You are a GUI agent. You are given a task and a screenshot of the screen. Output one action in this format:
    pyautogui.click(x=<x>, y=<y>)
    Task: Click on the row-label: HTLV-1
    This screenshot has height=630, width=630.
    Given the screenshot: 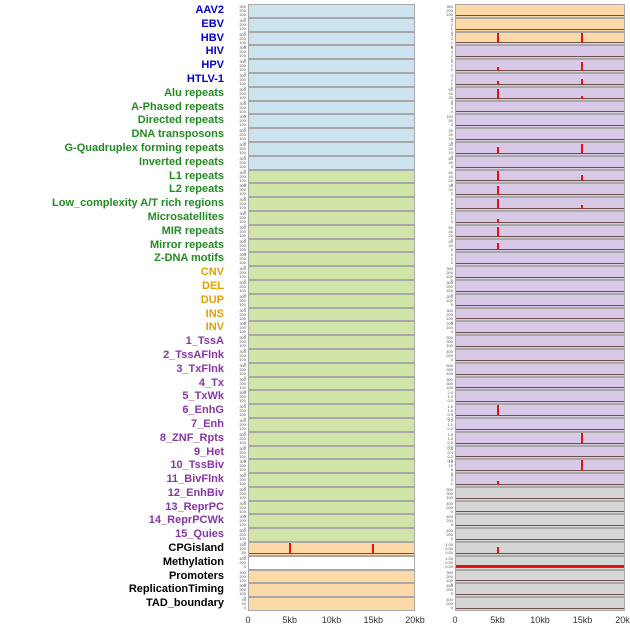 What is the action you would take?
    pyautogui.click(x=205, y=78)
    